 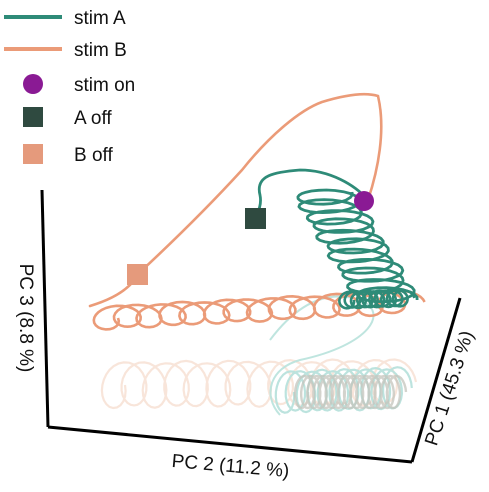 I want to click on legend-swatch-a-off, so click(x=33, y=117).